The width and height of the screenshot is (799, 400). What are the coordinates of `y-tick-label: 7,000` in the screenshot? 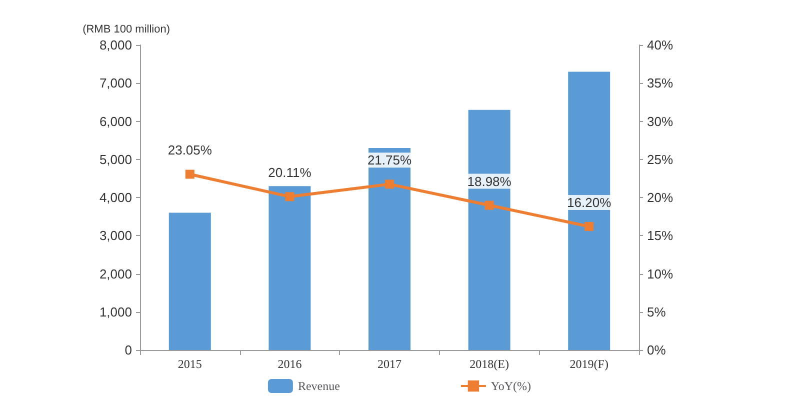 It's located at (115, 83).